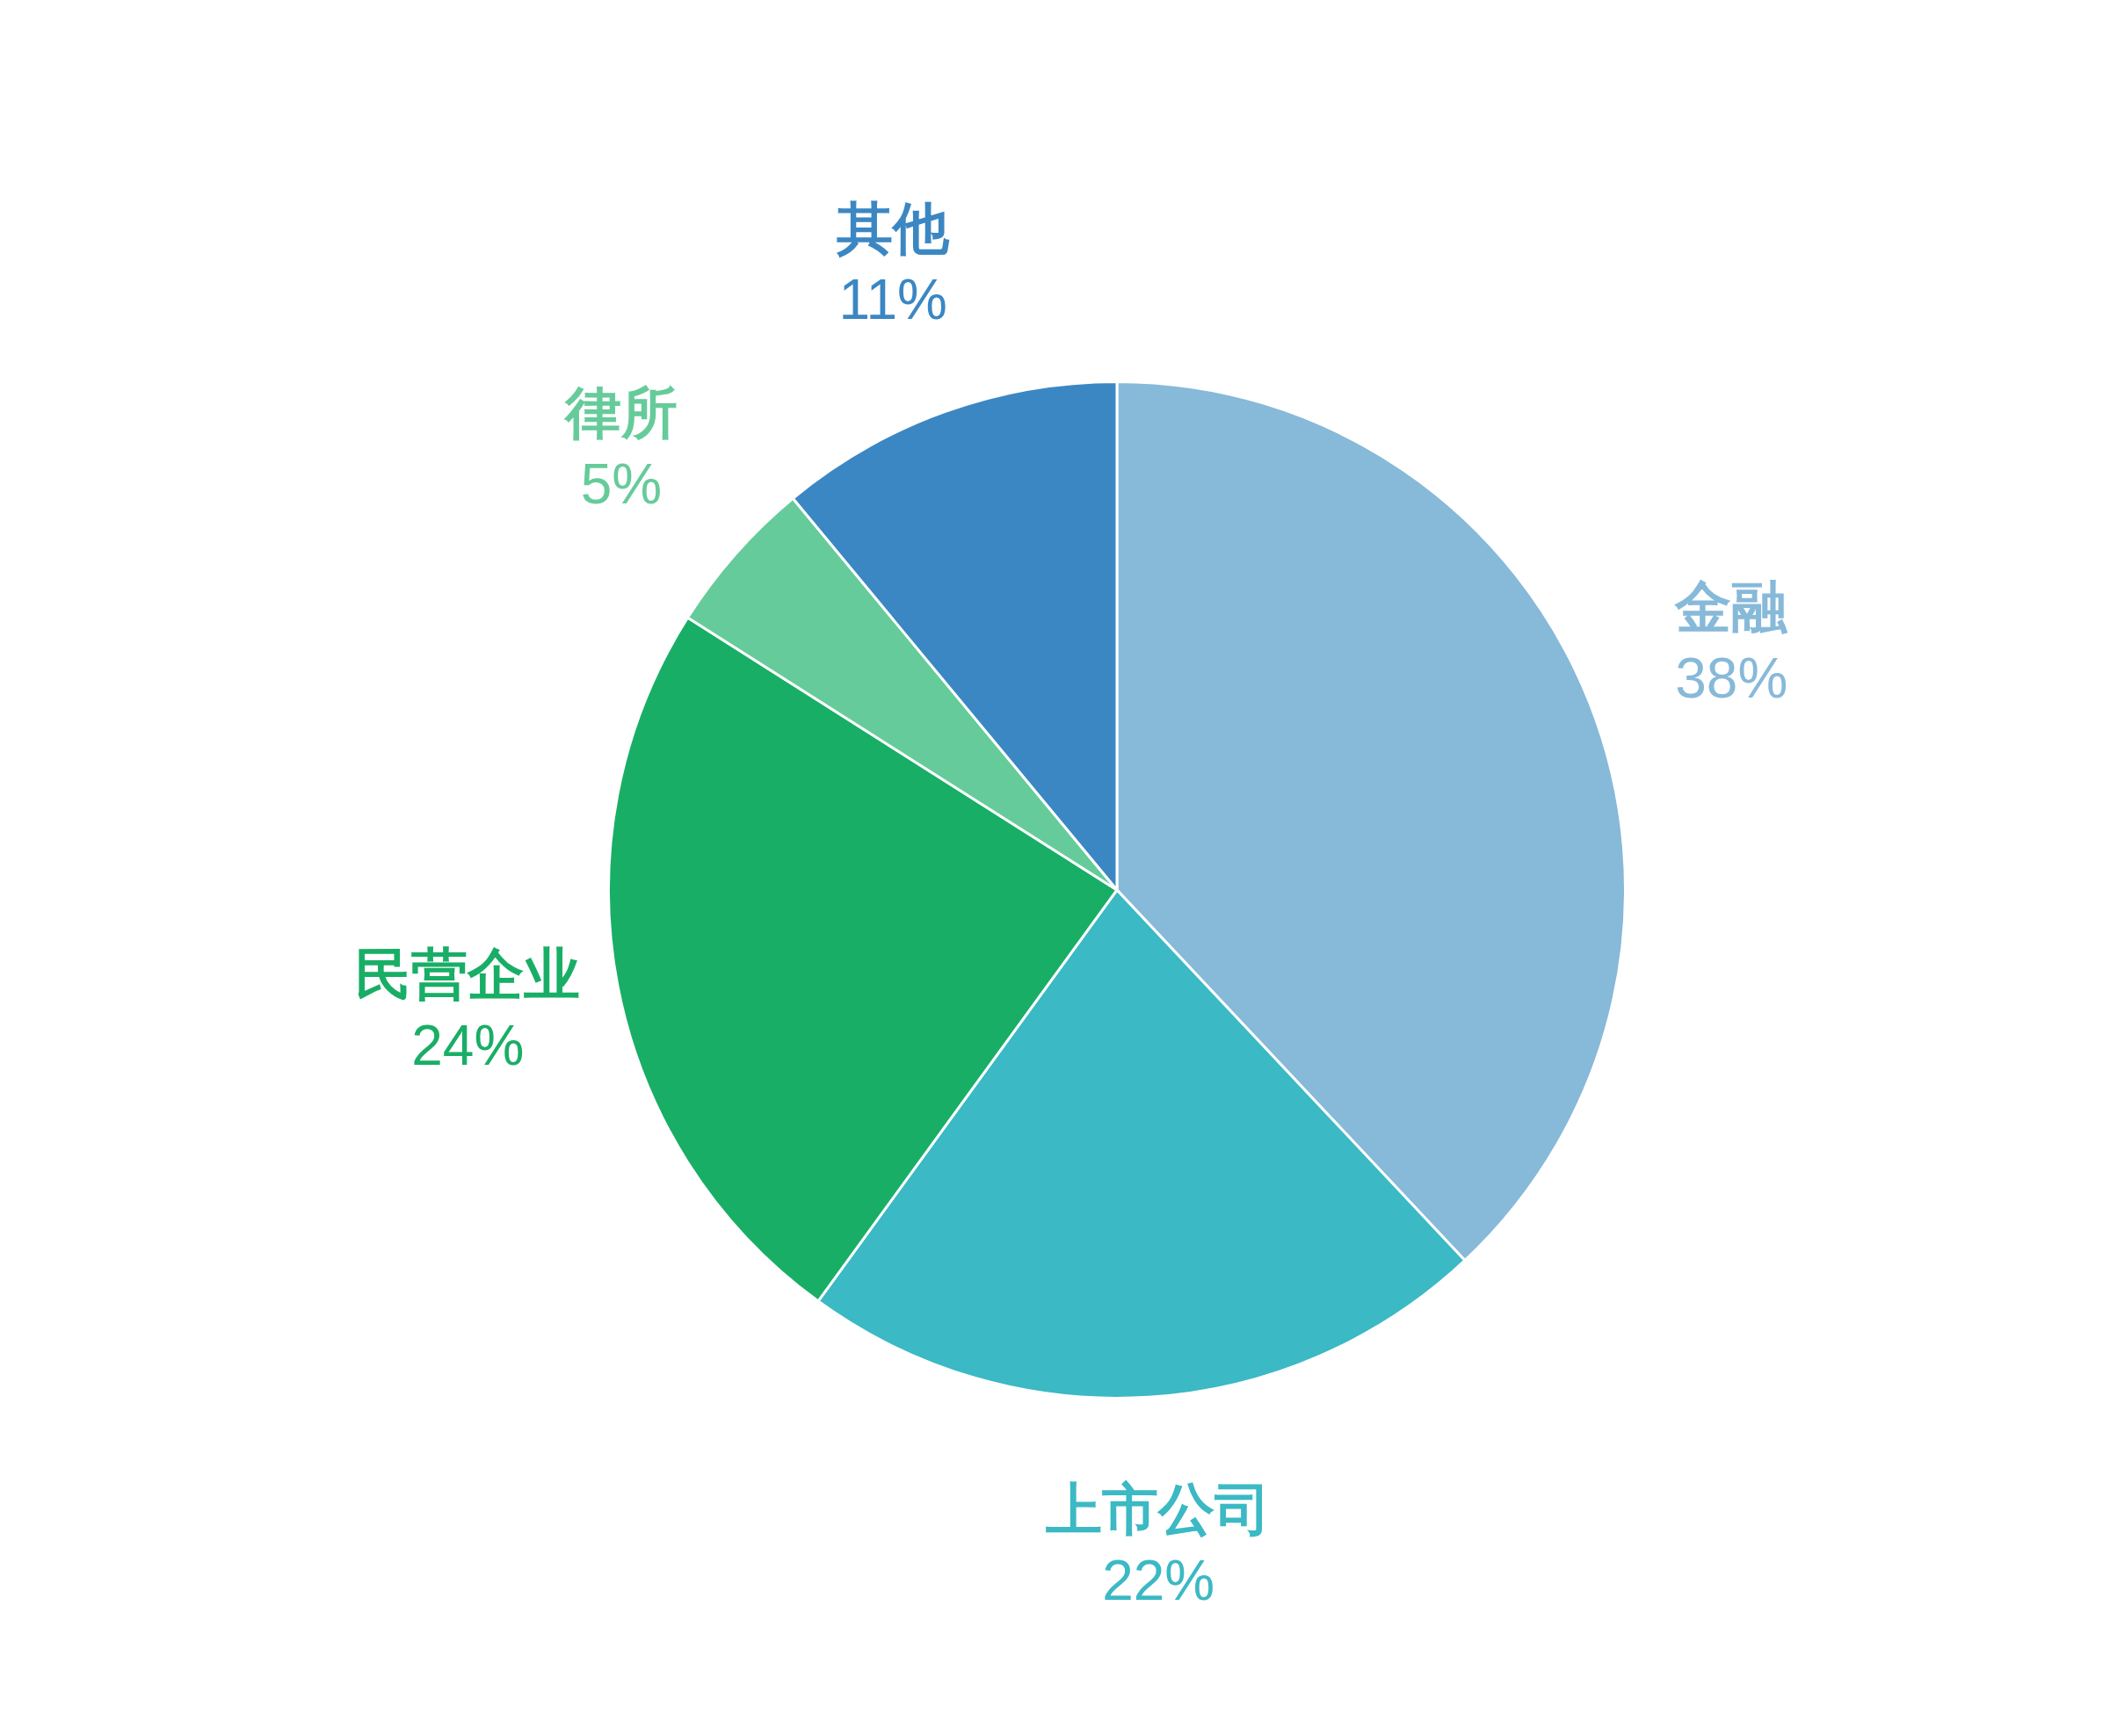  Describe the element at coordinates (468, 1045) in the screenshot. I see `data-label: 24%` at that location.